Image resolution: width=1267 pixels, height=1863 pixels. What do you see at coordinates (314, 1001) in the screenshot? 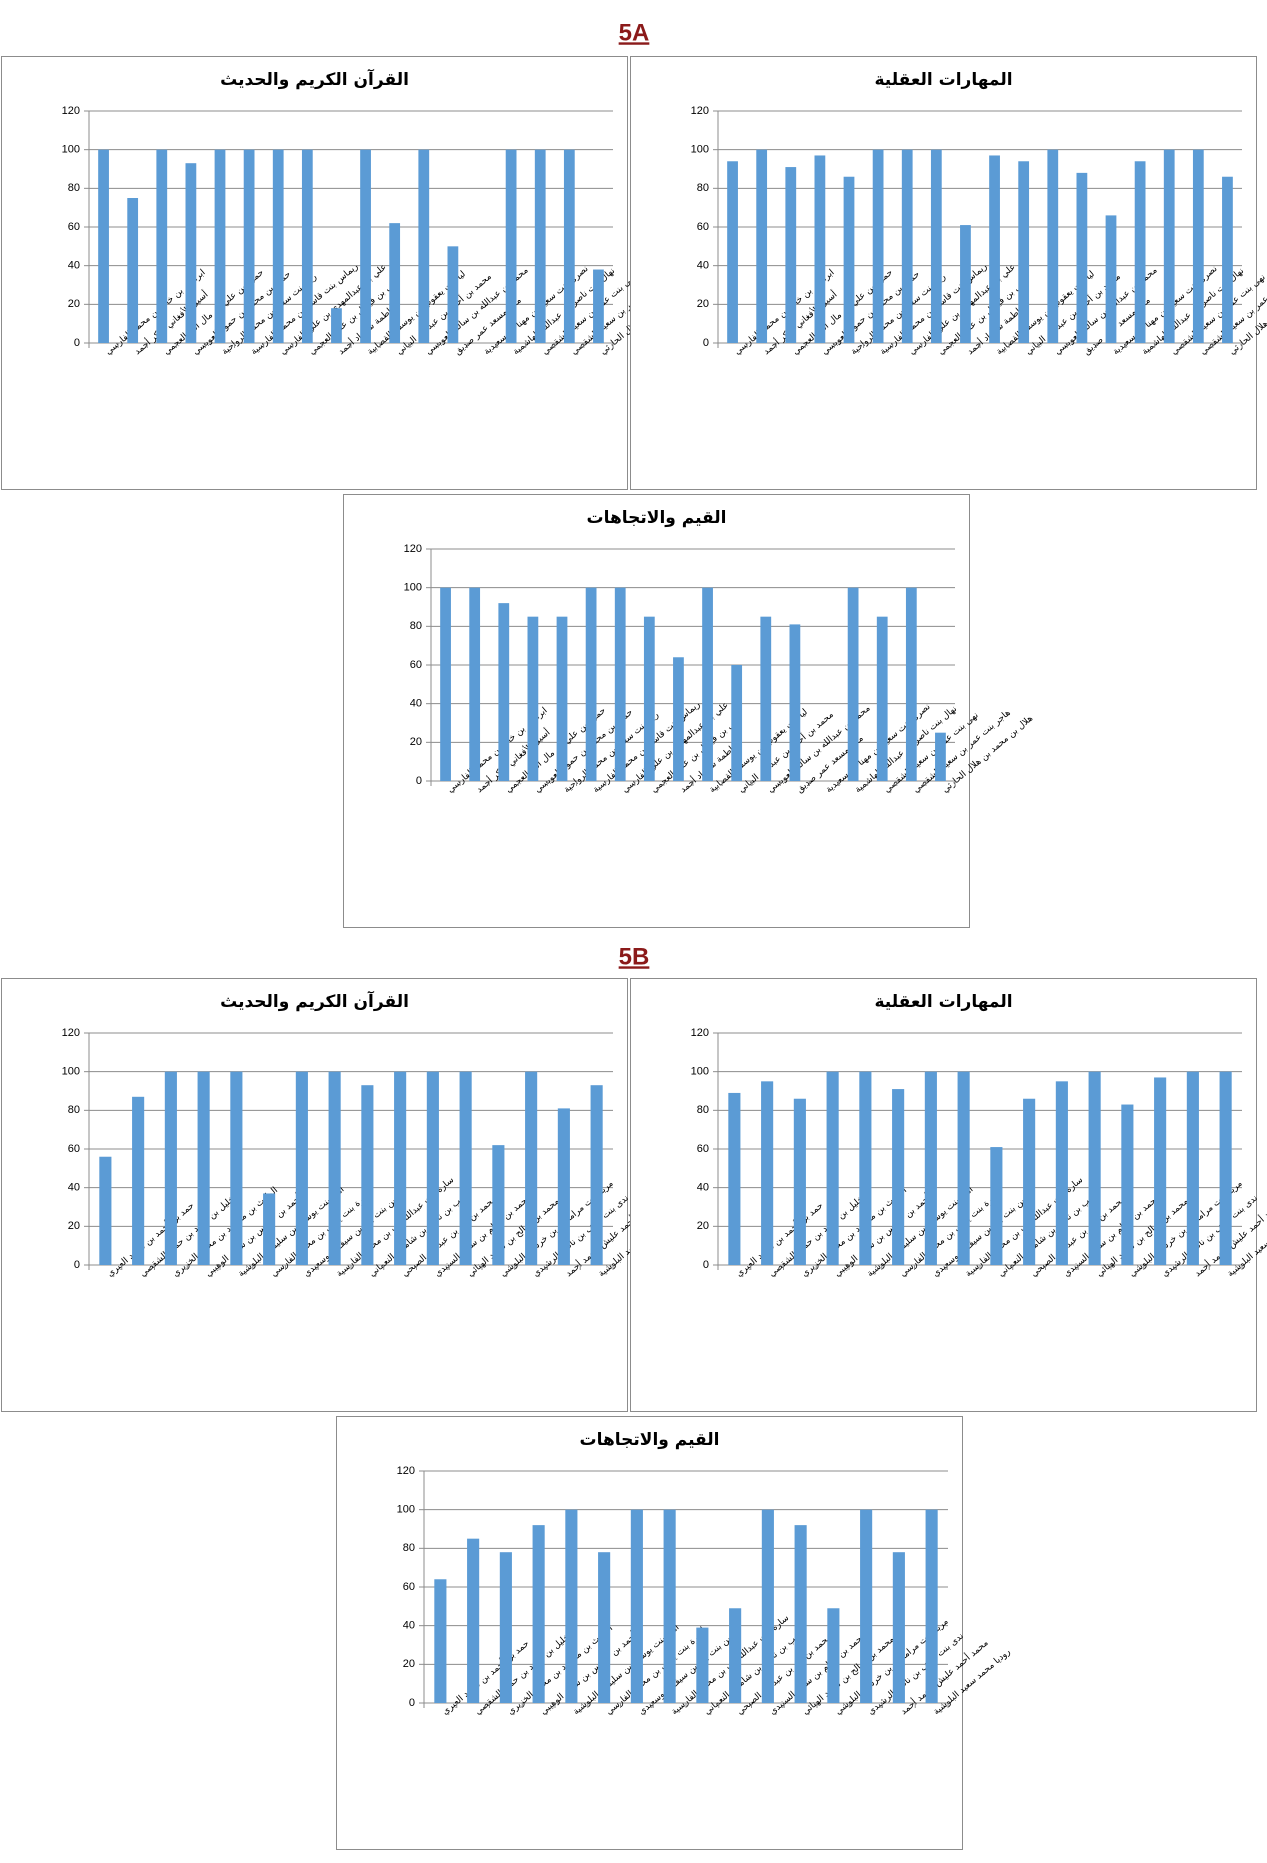
I see `chart-title: القرآن الكريم والحديث` at bounding box center [314, 1001].